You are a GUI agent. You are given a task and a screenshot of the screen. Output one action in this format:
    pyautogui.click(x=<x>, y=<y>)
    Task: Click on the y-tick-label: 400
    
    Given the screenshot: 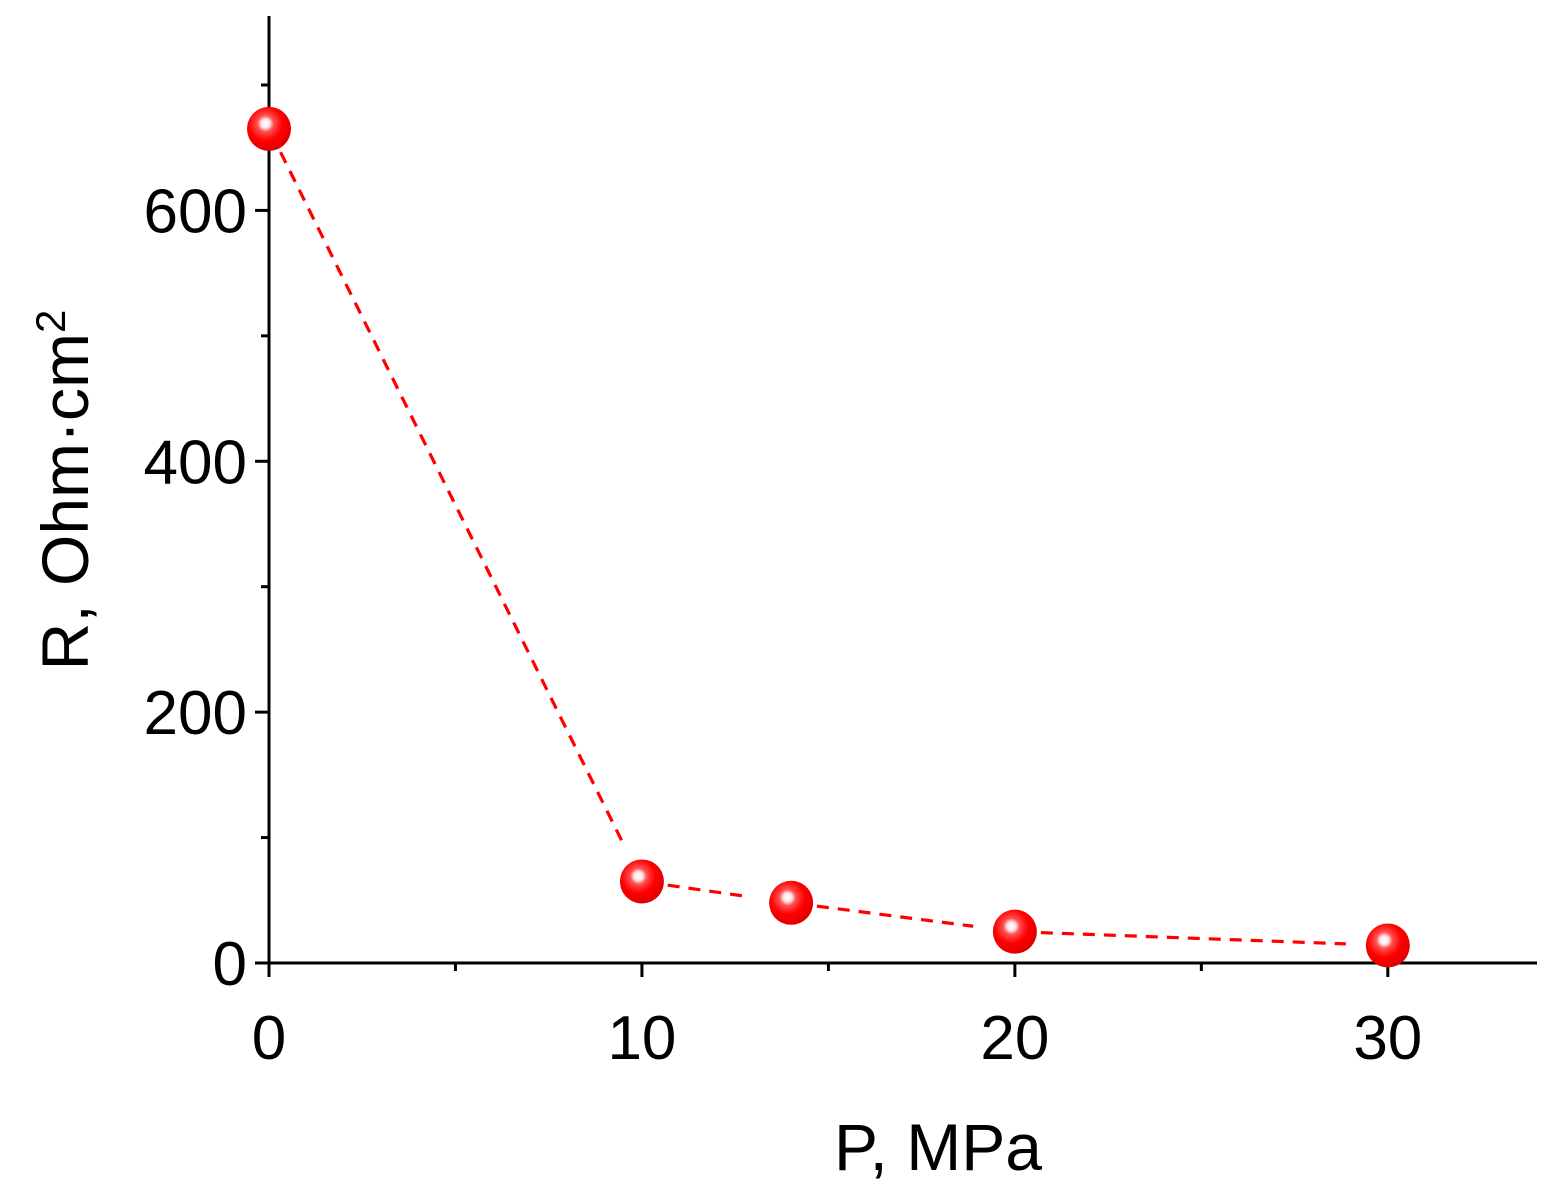 What is the action you would take?
    pyautogui.click(x=195, y=462)
    